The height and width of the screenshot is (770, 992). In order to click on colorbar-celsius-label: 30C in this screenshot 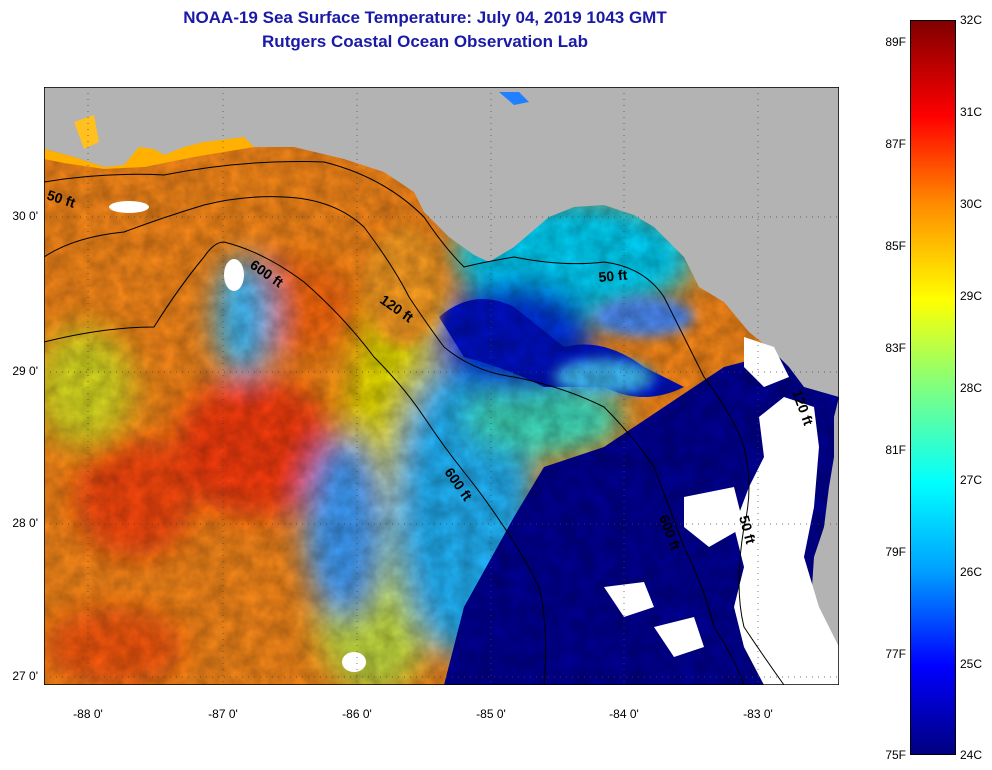, I will do `click(971, 204)`.